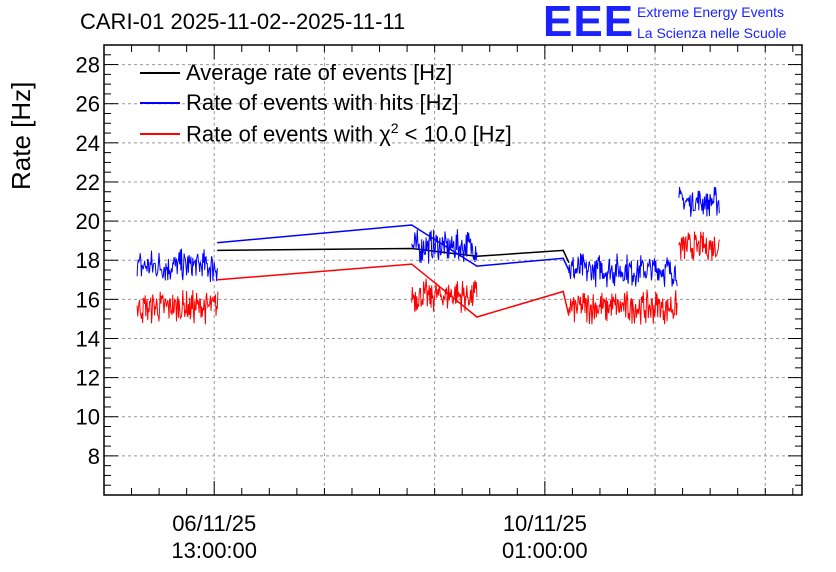  What do you see at coordinates (319, 72) in the screenshot?
I see `legend-label-average: Average rate of events [Hz]` at bounding box center [319, 72].